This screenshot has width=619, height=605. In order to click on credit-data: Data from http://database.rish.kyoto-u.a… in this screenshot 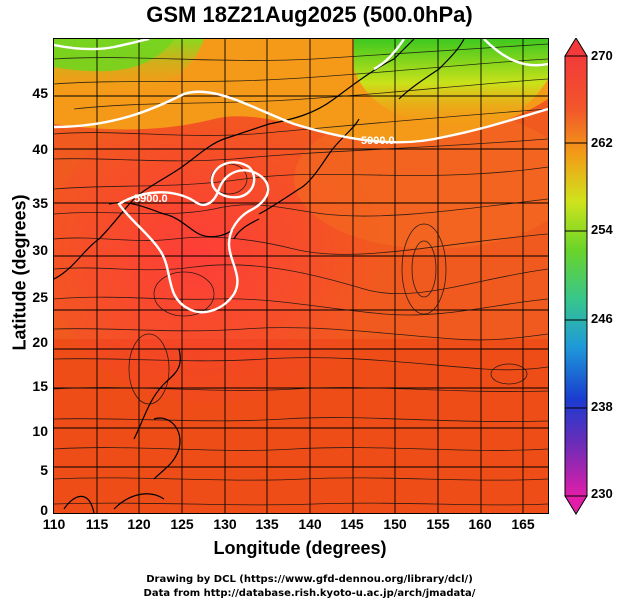, I will do `click(309, 593)`.